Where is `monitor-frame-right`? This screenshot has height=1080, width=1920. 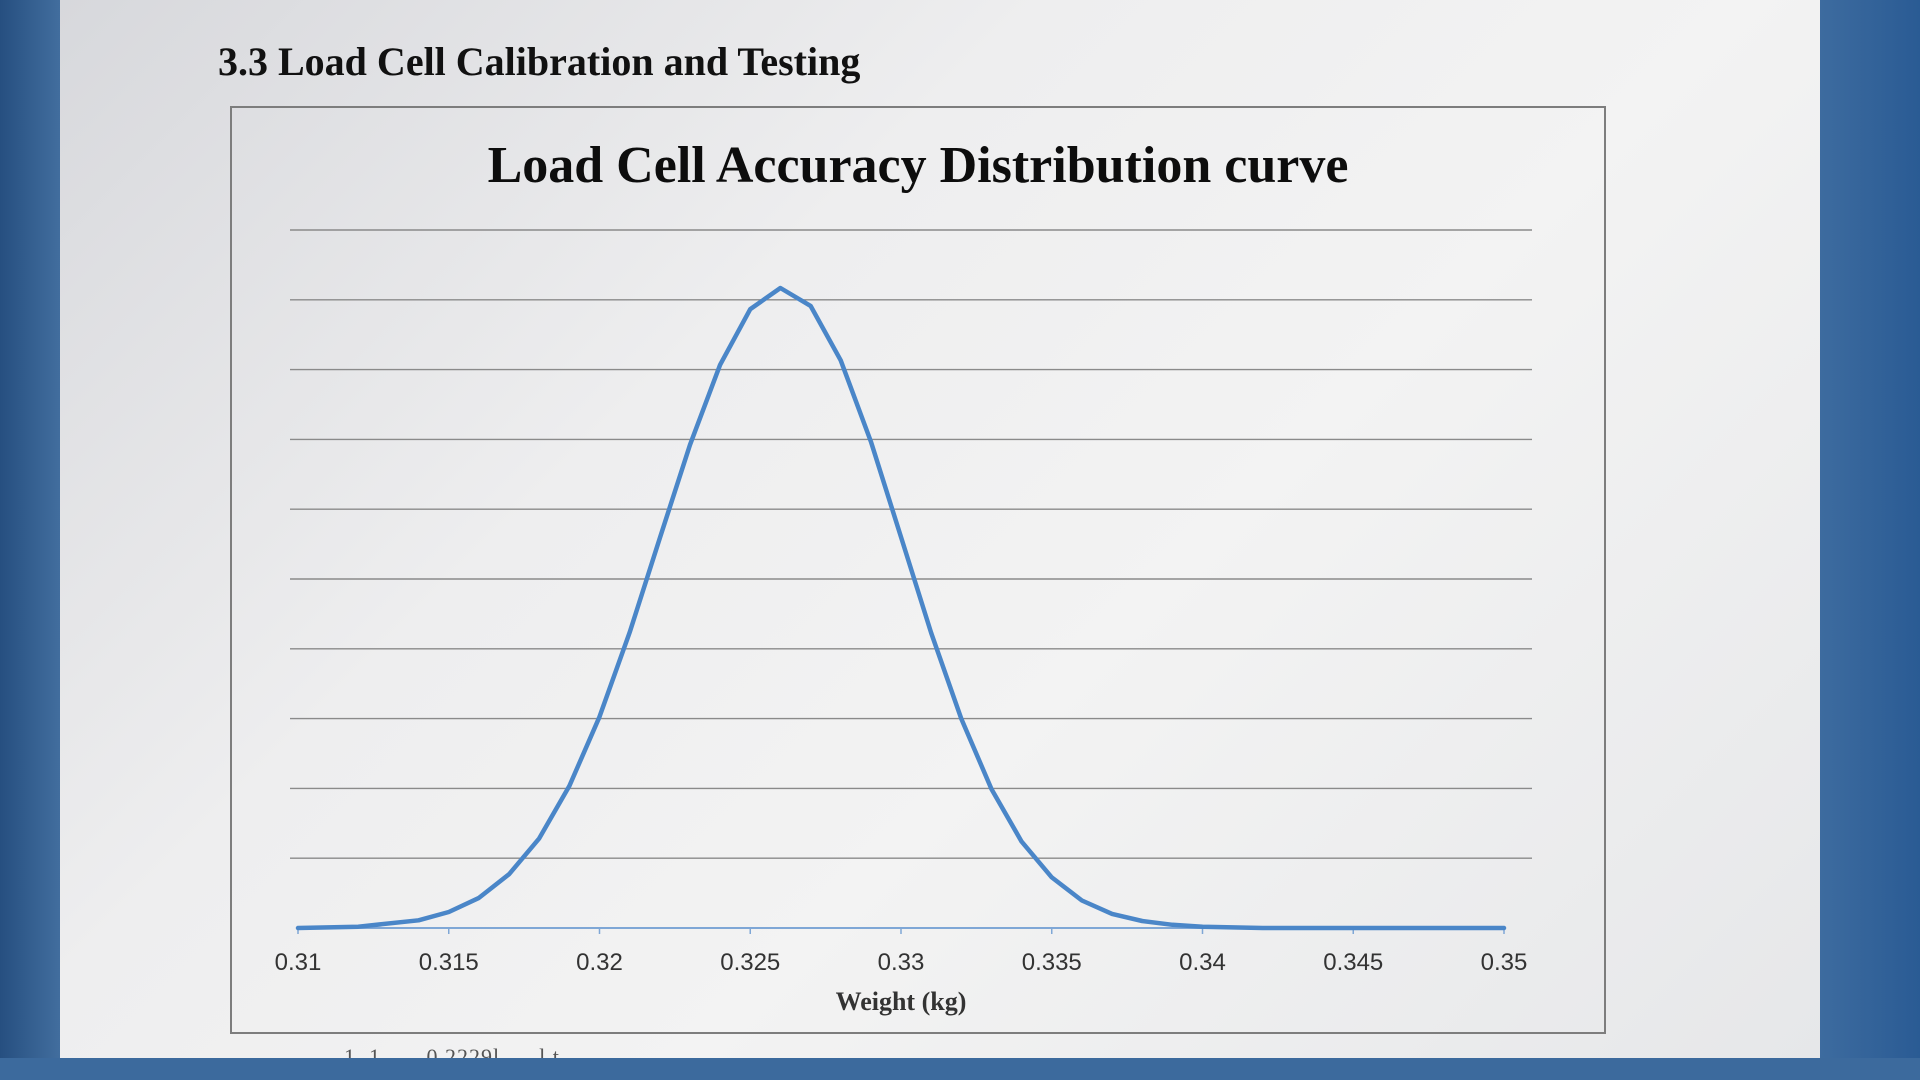
monitor-frame-right is located at coordinates (1865, 540).